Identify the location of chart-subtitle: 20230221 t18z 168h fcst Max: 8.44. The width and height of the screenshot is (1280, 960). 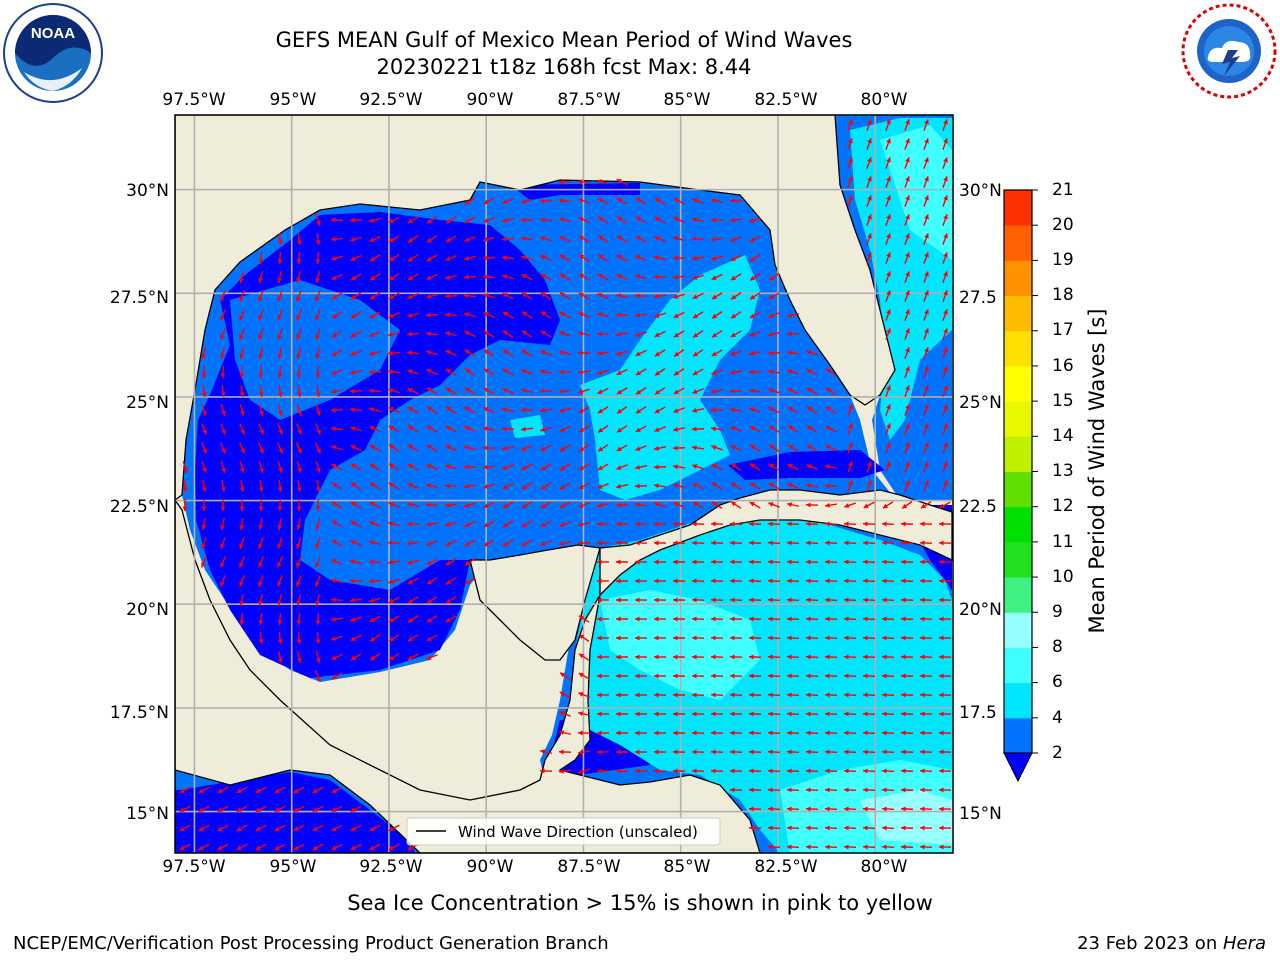
(564, 67).